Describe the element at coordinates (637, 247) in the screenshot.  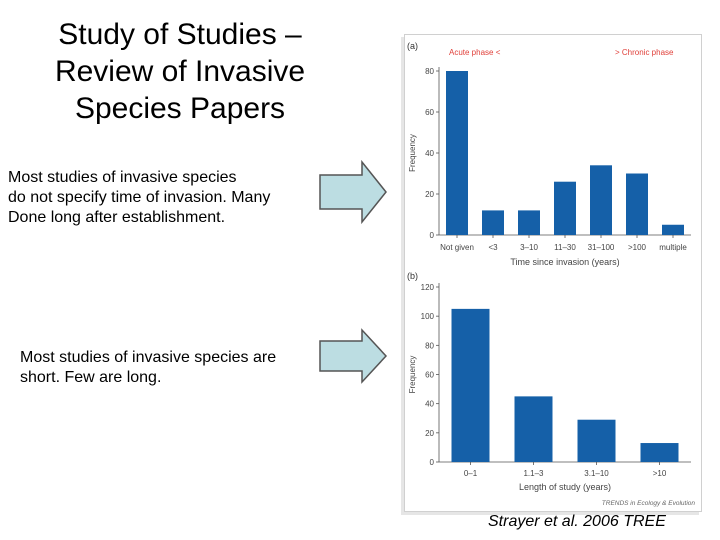
I see `x-tick-label: >100` at that location.